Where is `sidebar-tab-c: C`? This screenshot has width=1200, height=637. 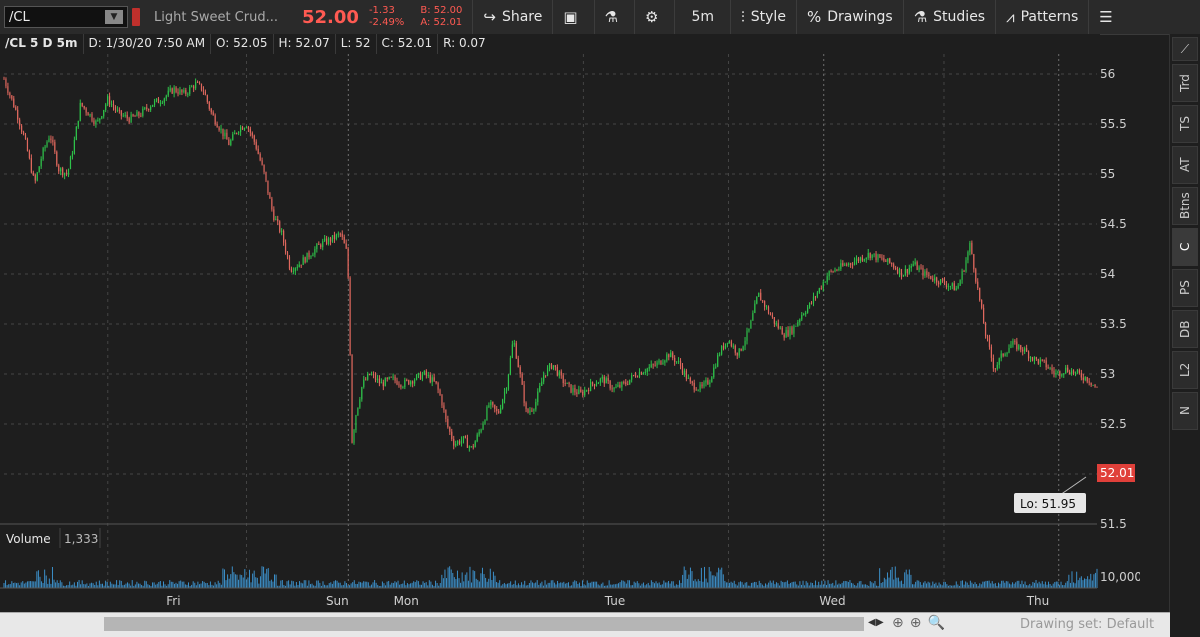
sidebar-tab-c: C is located at coordinates (1185, 247).